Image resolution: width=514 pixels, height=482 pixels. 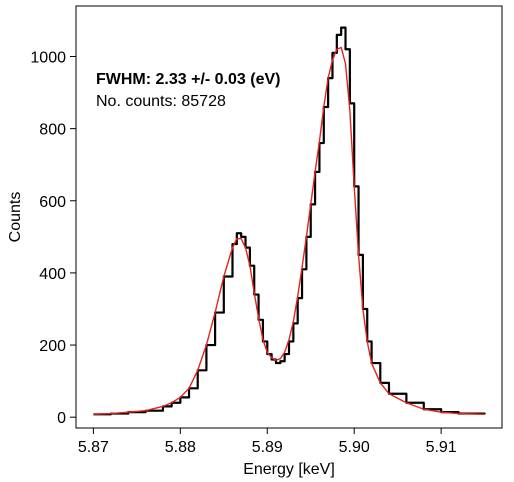 What do you see at coordinates (61, 418) in the screenshot?
I see `y-tick-label: 0` at bounding box center [61, 418].